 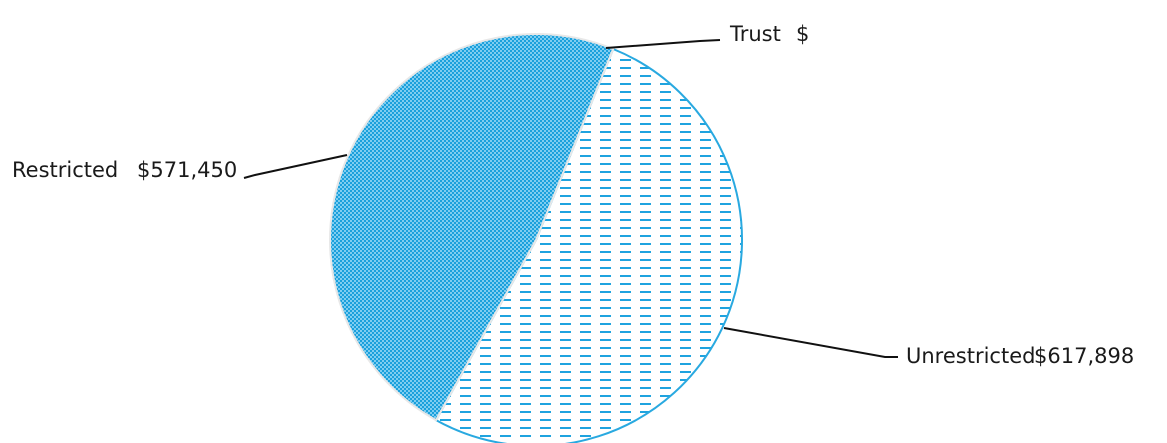 I want to click on data-label-trust-name: Trust, so click(x=755, y=34).